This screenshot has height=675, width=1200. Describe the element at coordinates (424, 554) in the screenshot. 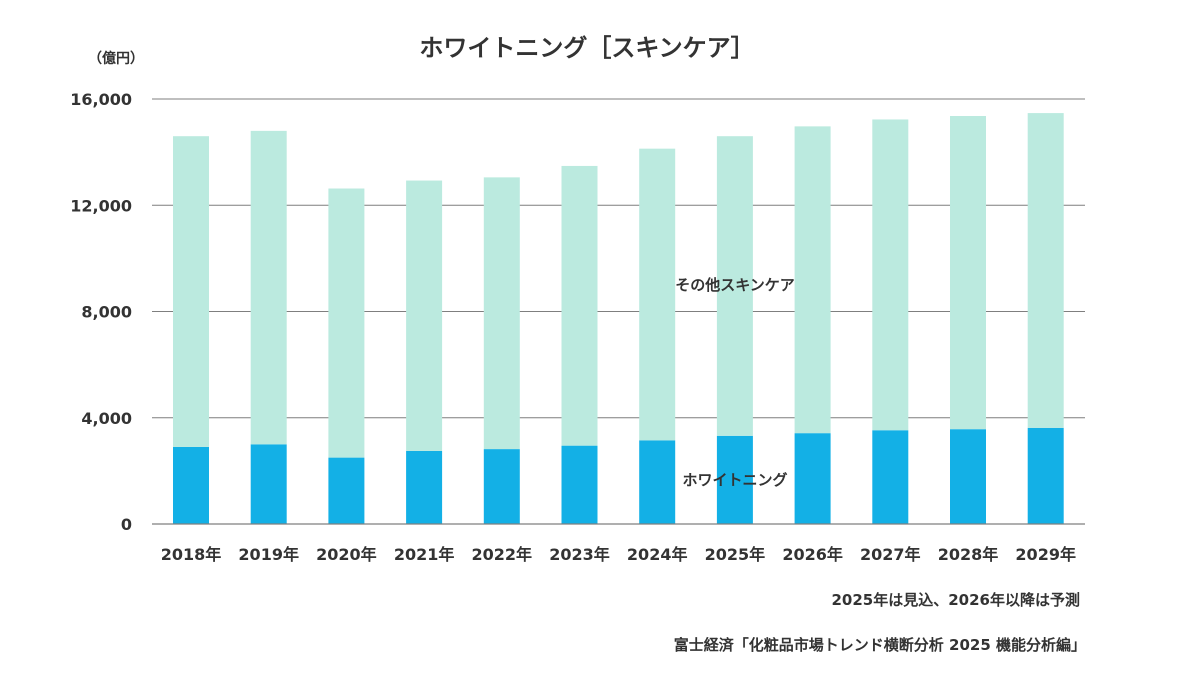

I see `x-tick-label: 2021年` at that location.